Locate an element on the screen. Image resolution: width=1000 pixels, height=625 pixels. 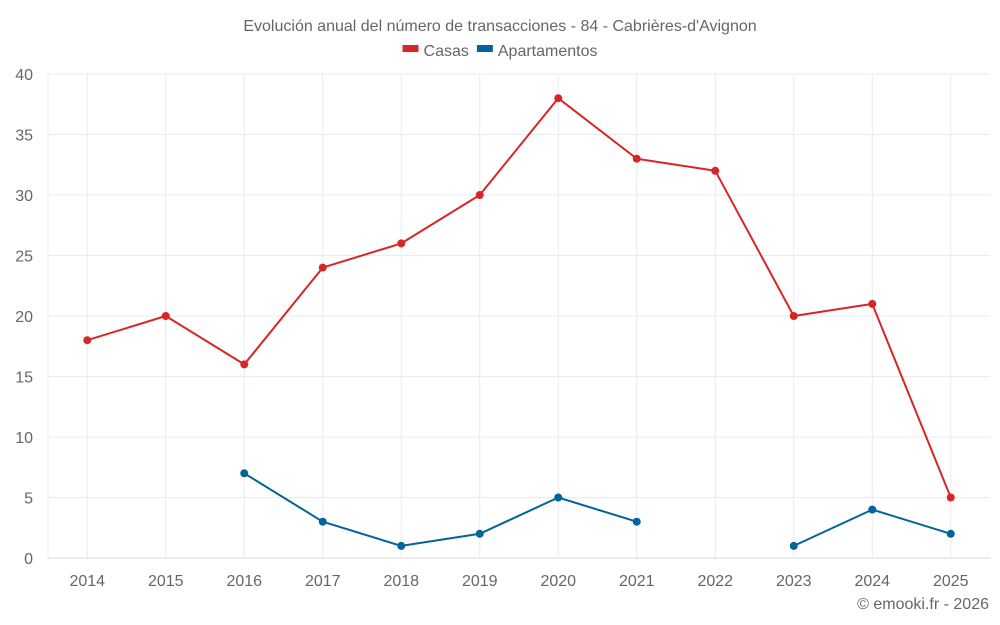
y-tick-label: 30 is located at coordinates (24, 196).